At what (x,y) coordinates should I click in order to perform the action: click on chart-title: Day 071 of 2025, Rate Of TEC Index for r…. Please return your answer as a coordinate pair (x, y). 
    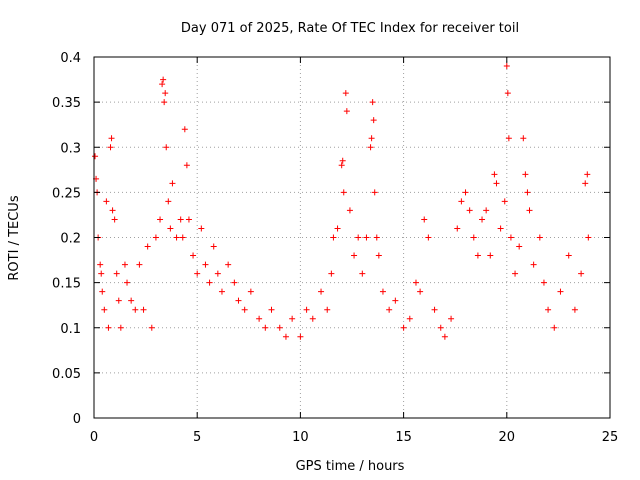
    Looking at the image, I should click on (350, 28).